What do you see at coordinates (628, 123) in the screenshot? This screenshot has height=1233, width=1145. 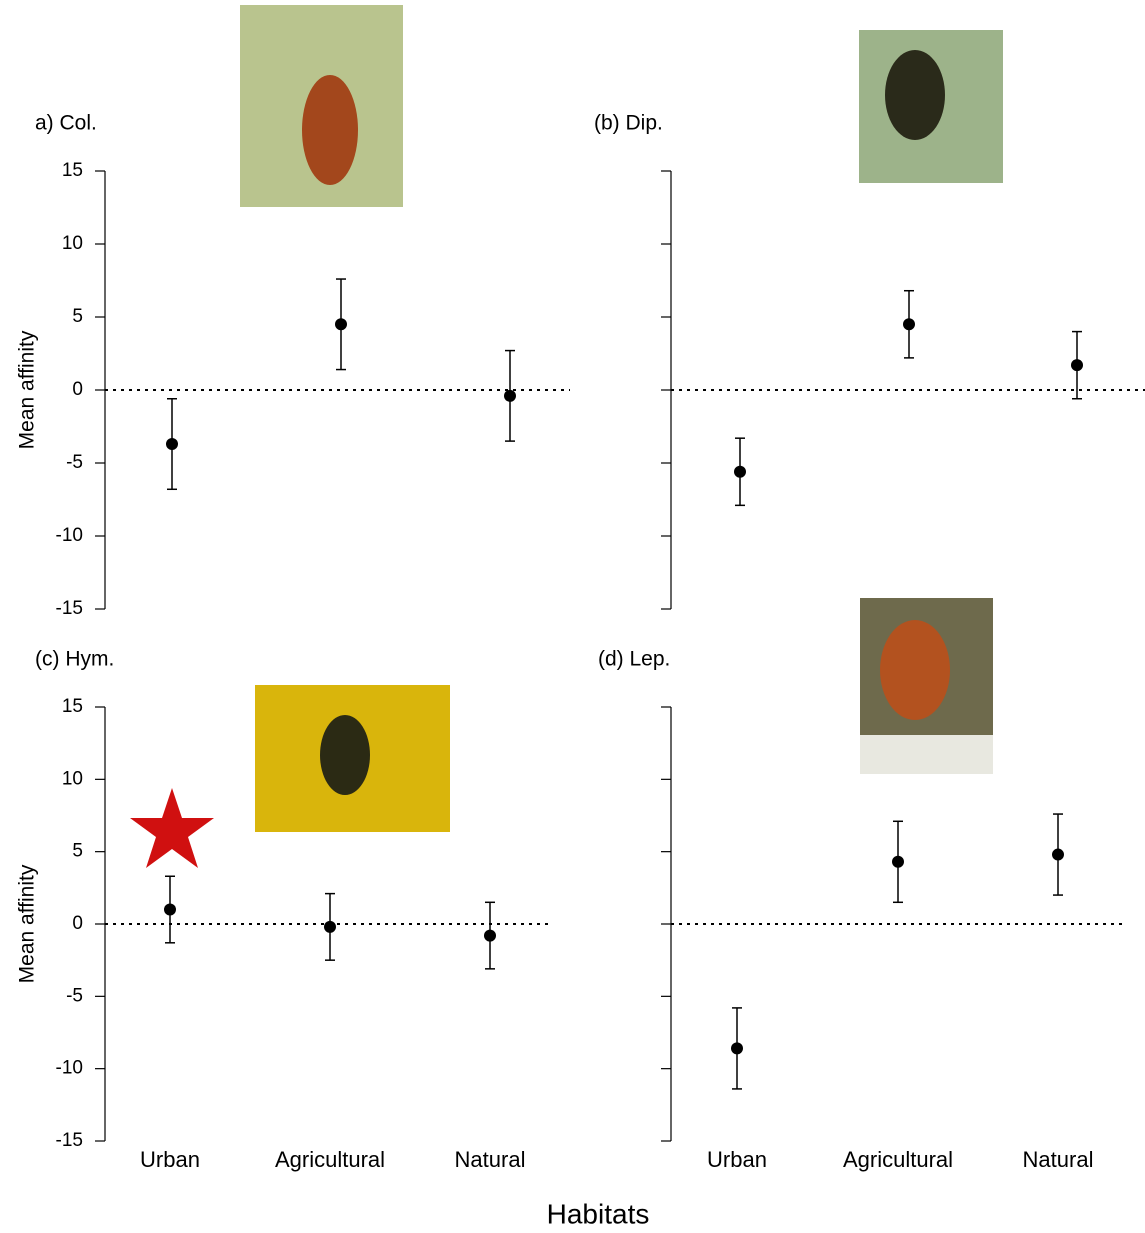 I see `panel-title: (b) Dip.` at bounding box center [628, 123].